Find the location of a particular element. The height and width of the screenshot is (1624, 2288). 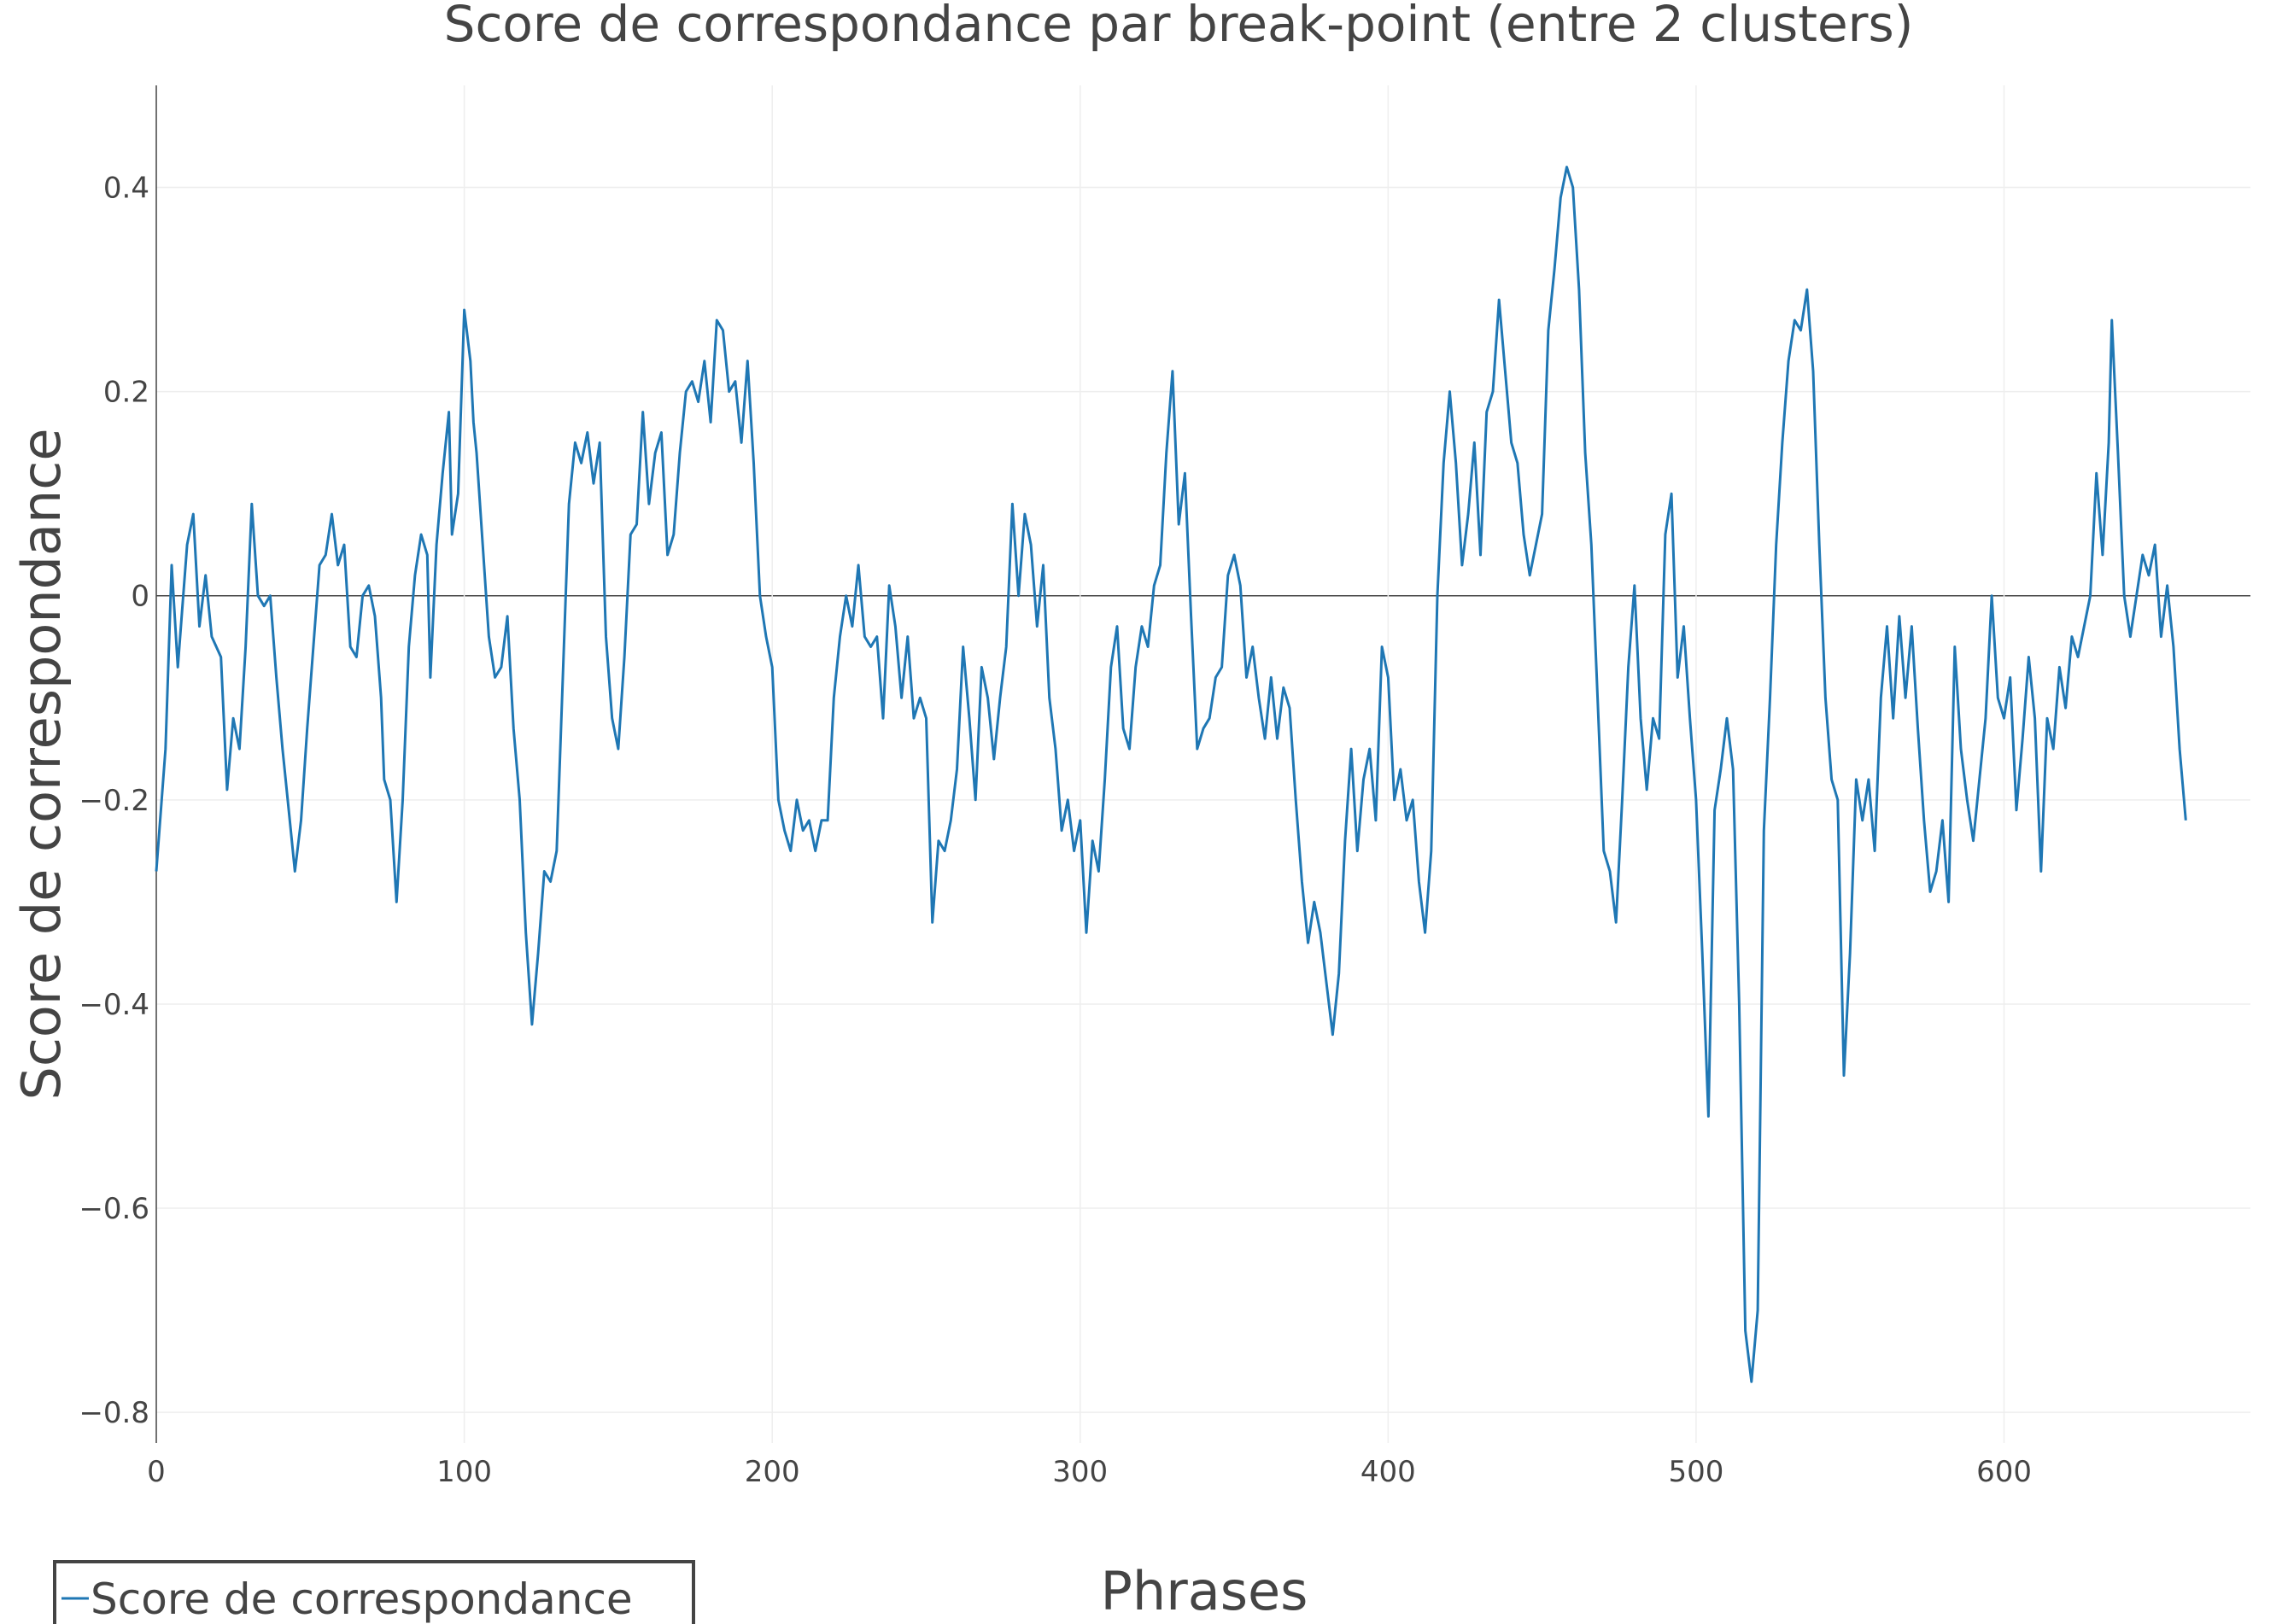

y-tick-label: −0.4 is located at coordinates (114, 1005).